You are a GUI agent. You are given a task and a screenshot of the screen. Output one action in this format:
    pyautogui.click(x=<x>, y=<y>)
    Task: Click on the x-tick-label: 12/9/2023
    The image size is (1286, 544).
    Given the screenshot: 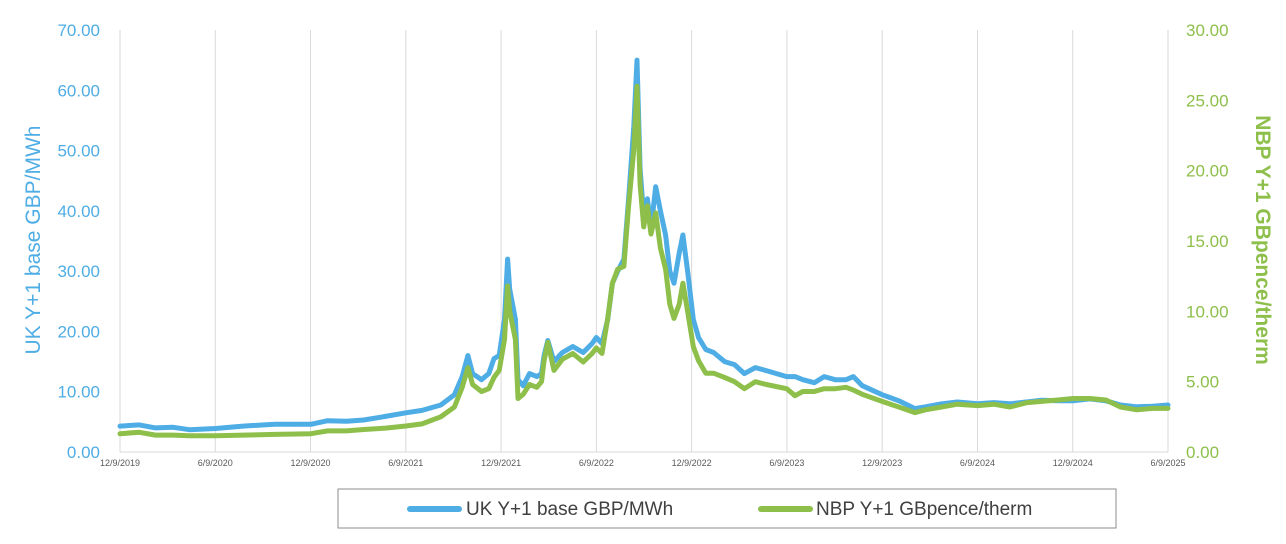 What is the action you would take?
    pyautogui.click(x=882, y=463)
    